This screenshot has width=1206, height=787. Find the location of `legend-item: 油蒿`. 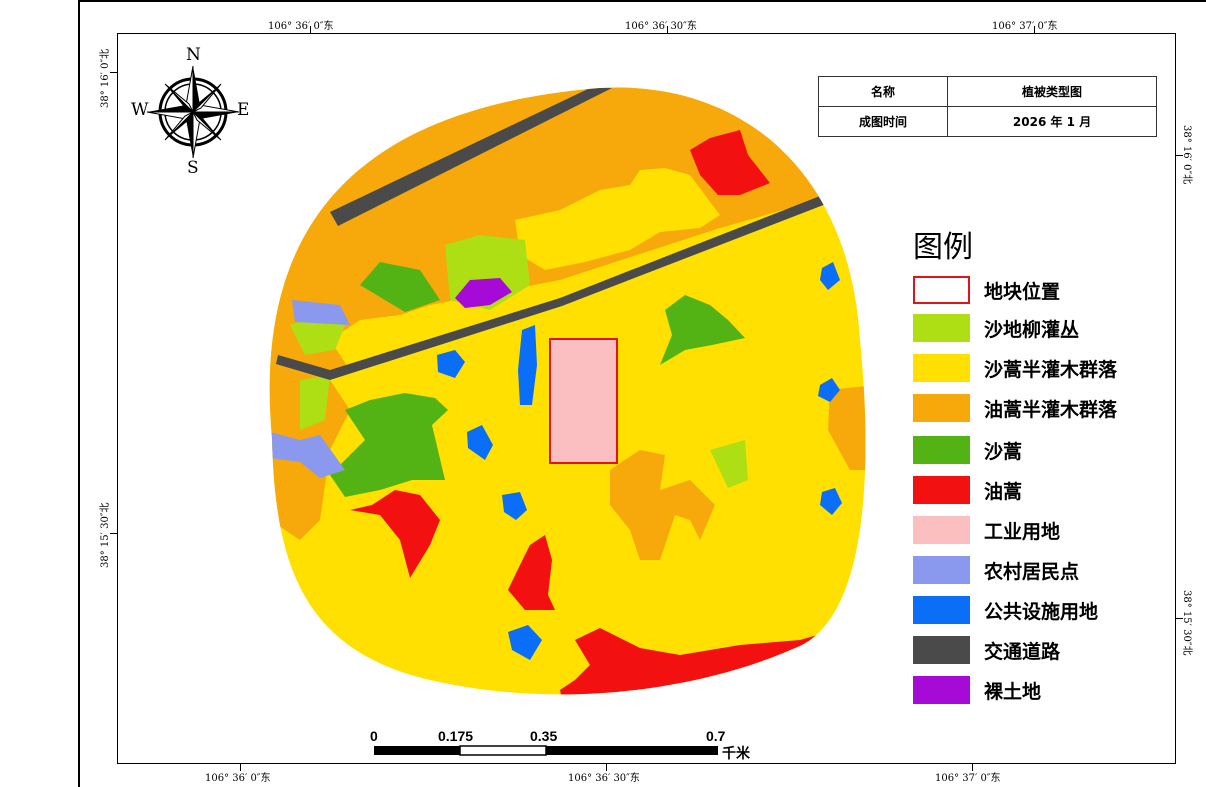

legend-item: 油蒿 is located at coordinates (967, 490).